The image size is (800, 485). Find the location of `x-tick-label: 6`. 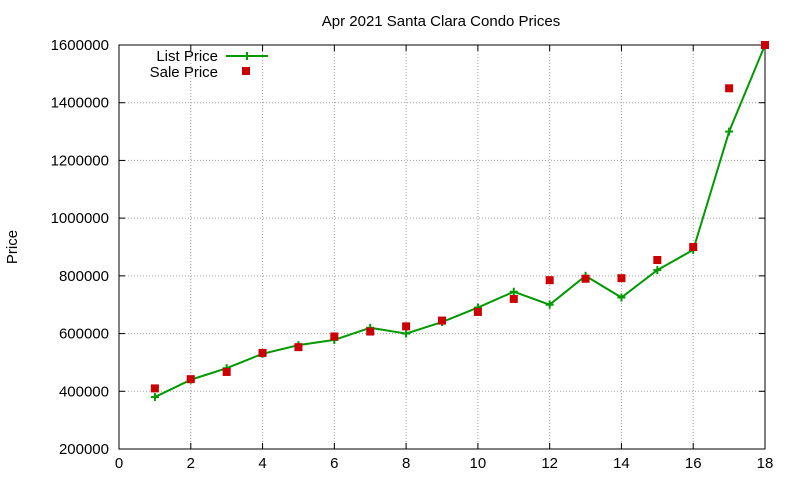

x-tick-label: 6 is located at coordinates (334, 463).